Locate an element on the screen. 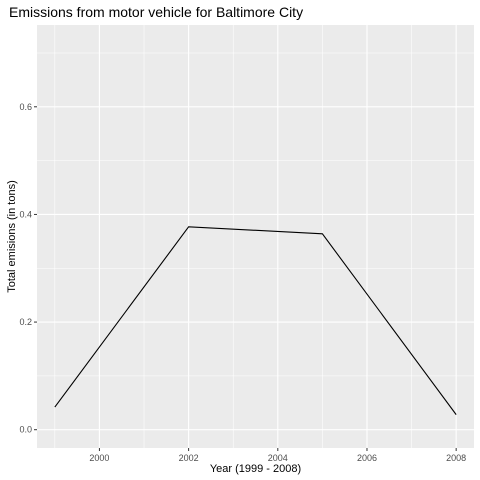  y-axis-title: Total emisions (in tons) is located at coordinates (12, 236).